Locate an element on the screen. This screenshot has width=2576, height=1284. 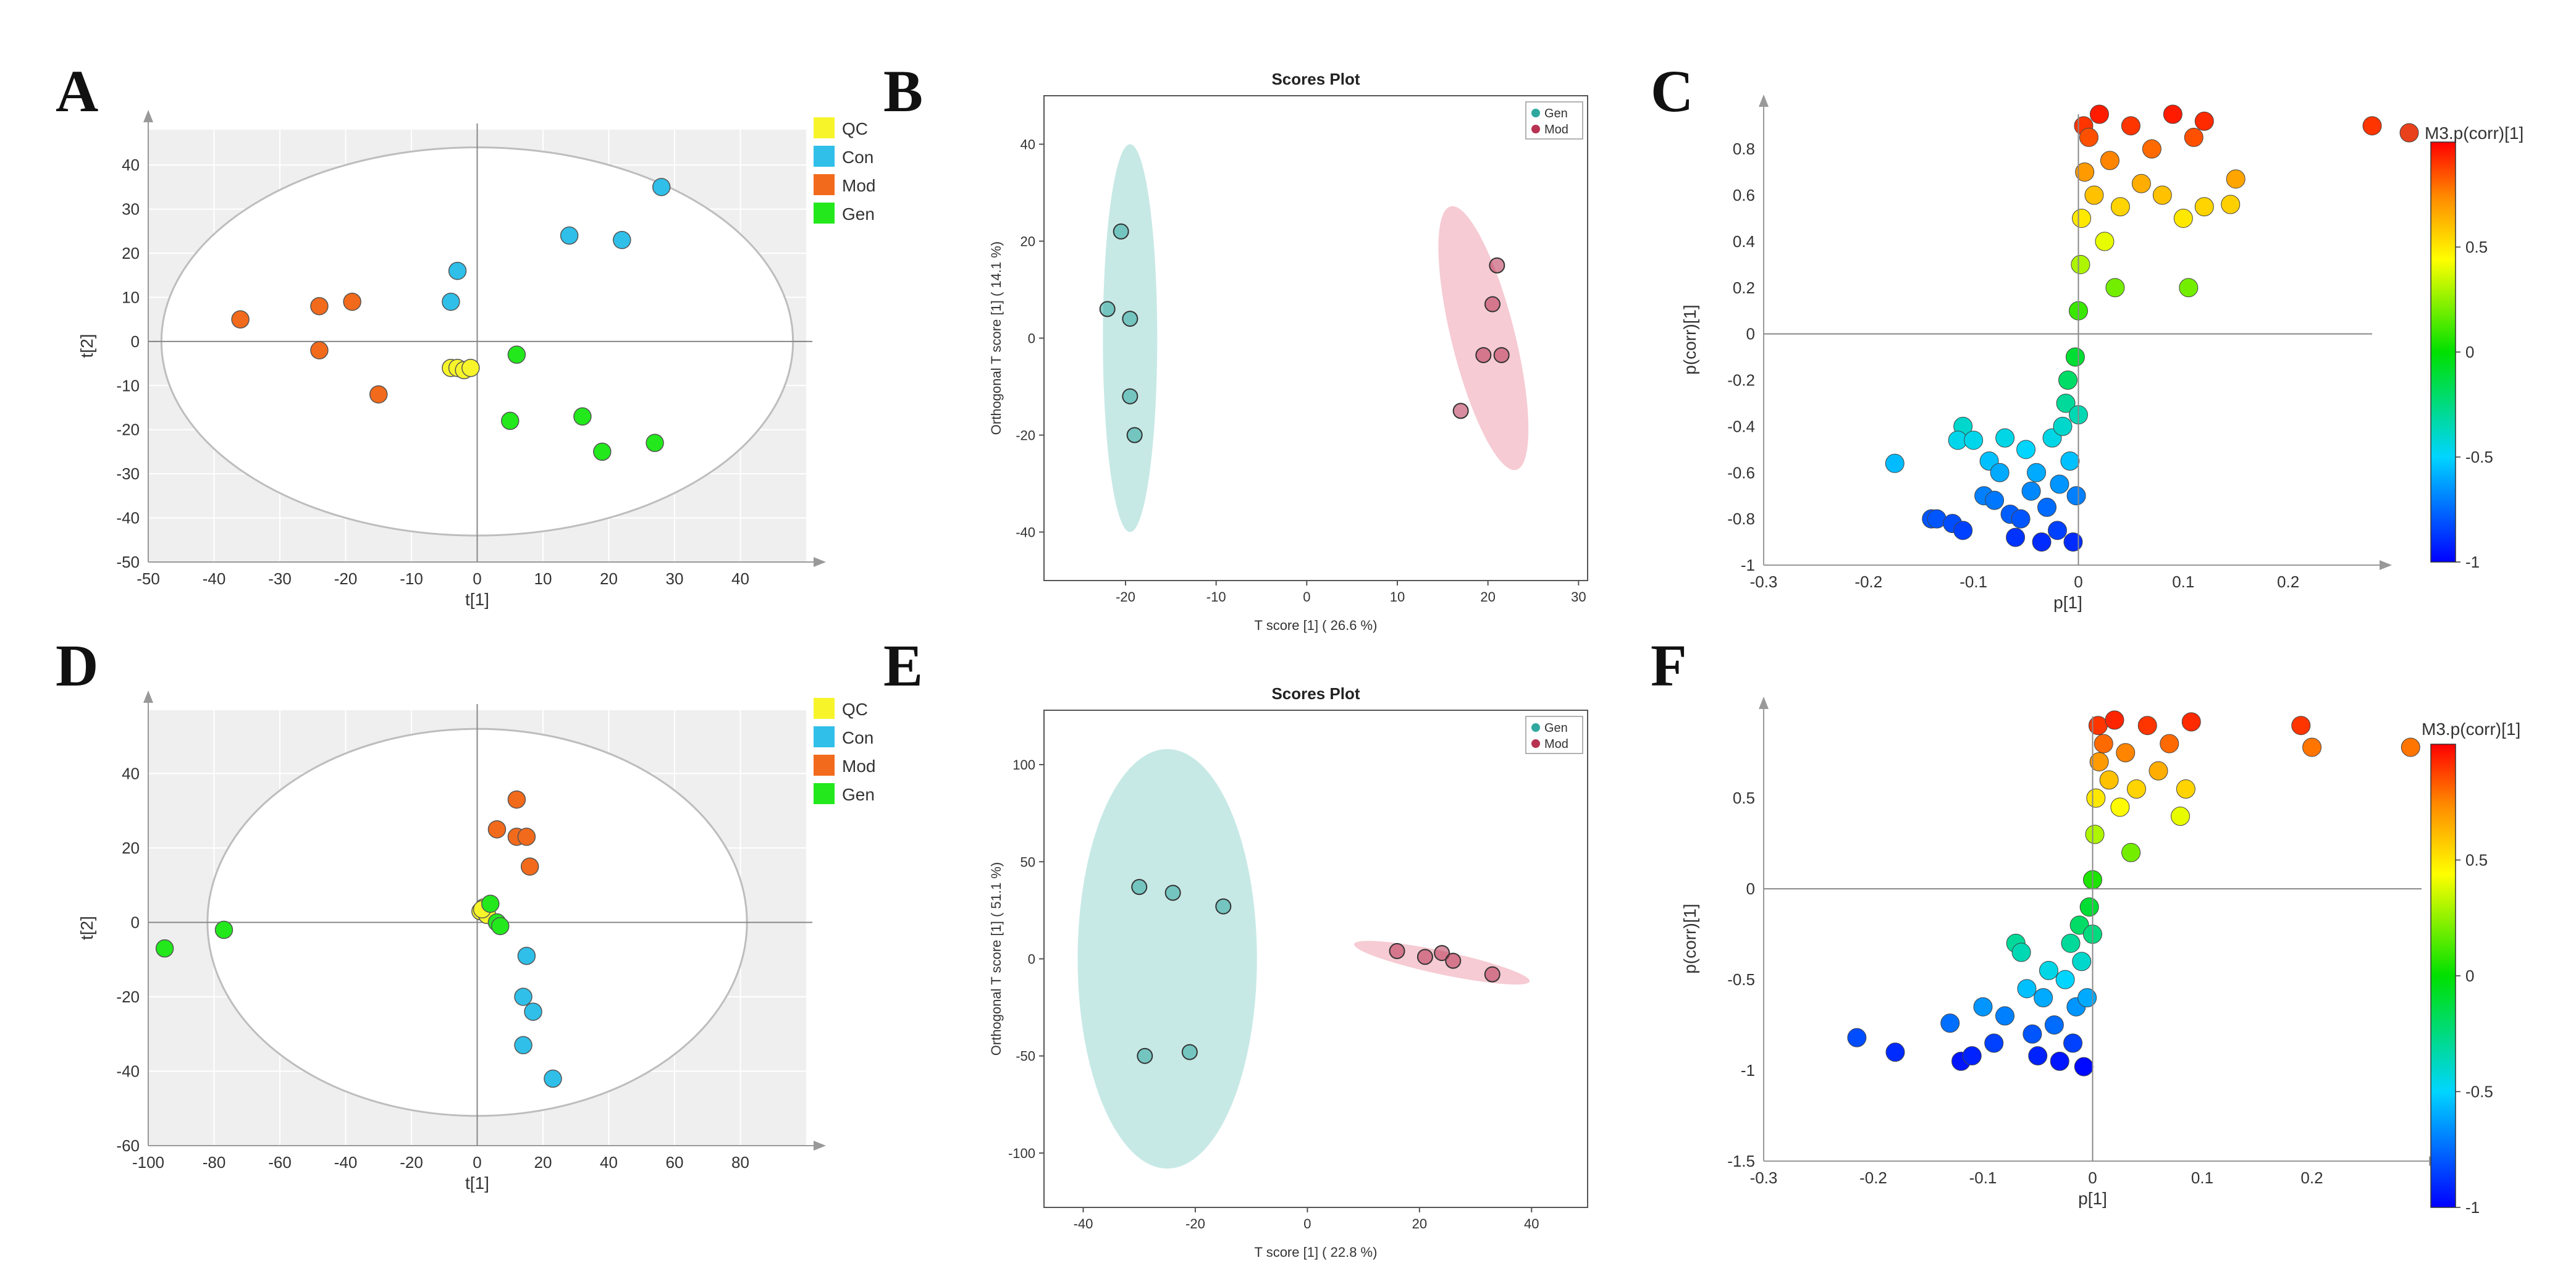
y-tick-label-9: 0.8 is located at coordinates (1744, 149).